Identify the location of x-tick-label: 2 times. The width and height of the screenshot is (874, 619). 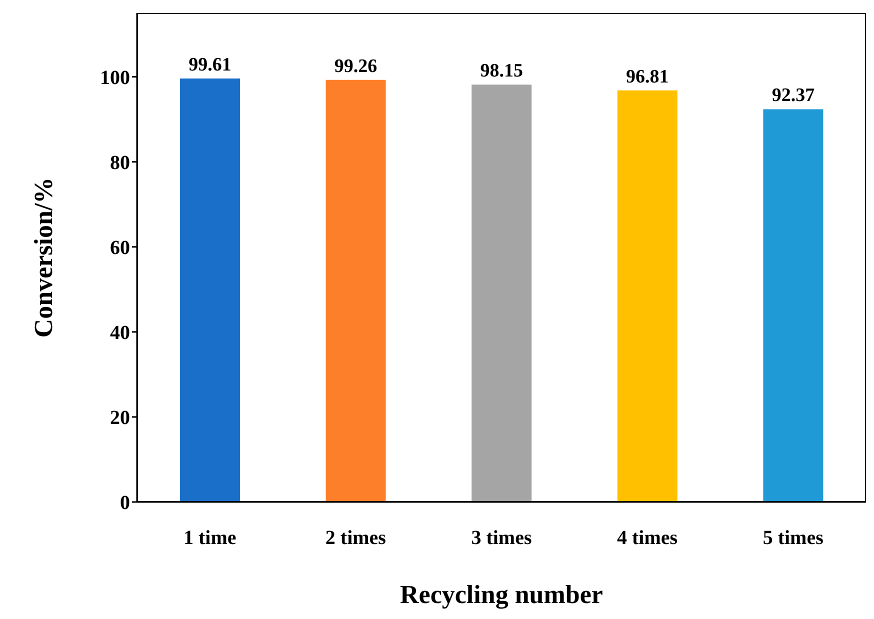
(355, 538).